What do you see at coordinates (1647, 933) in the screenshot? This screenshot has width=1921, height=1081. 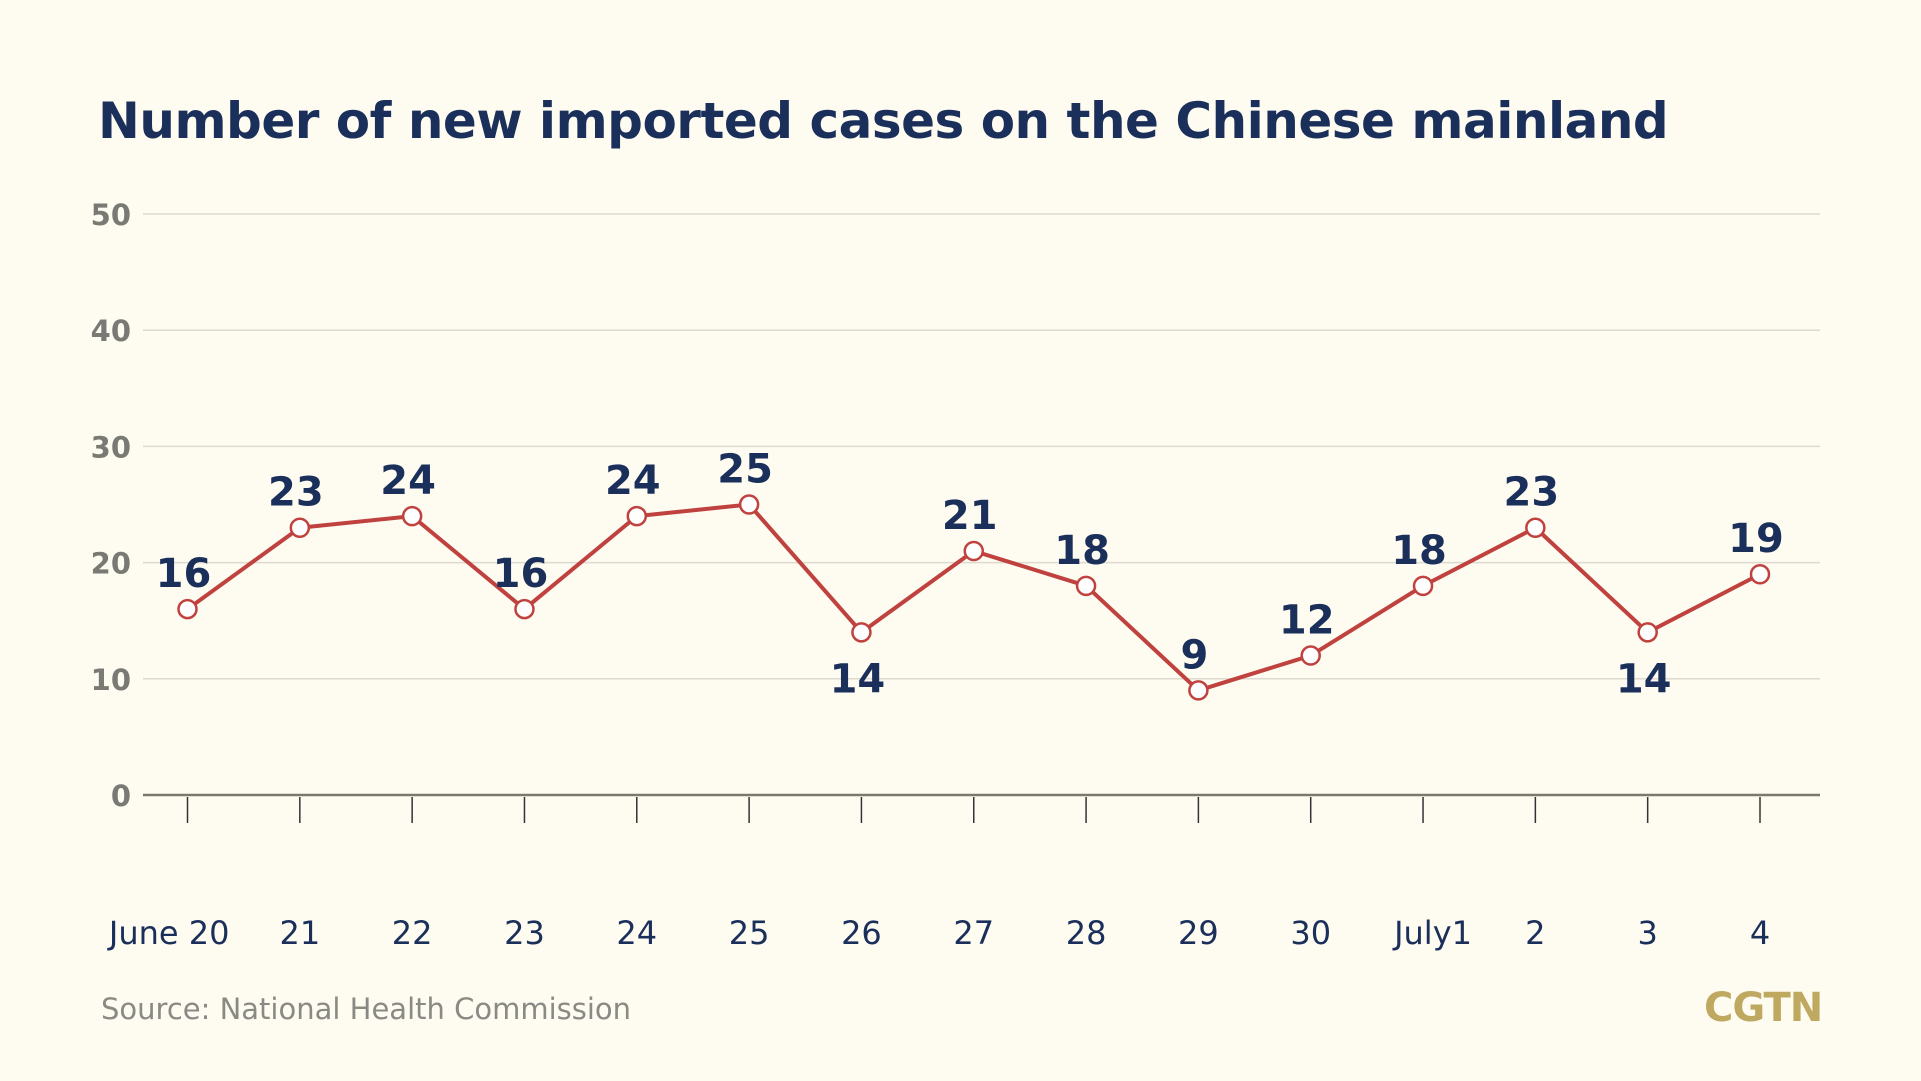 I see `x-tick-label: 3` at bounding box center [1647, 933].